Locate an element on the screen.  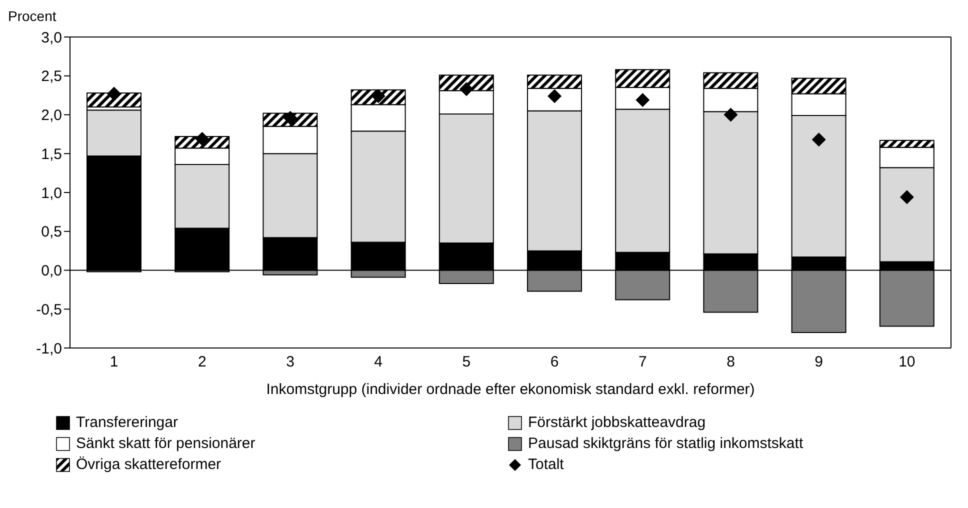
x-tick-label: 5 is located at coordinates (466, 362).